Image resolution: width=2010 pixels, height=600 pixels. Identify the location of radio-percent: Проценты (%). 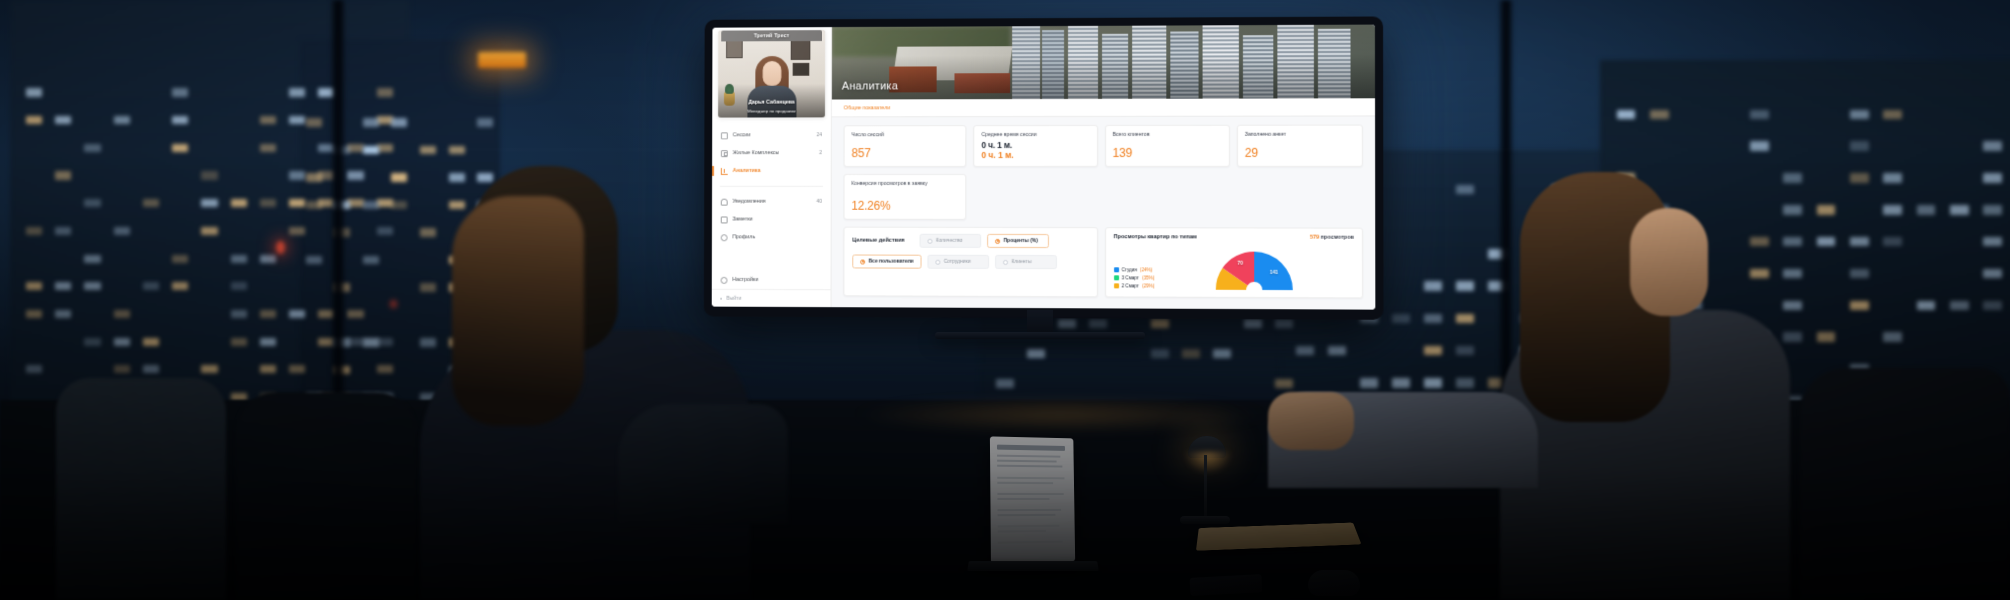
(1018, 241).